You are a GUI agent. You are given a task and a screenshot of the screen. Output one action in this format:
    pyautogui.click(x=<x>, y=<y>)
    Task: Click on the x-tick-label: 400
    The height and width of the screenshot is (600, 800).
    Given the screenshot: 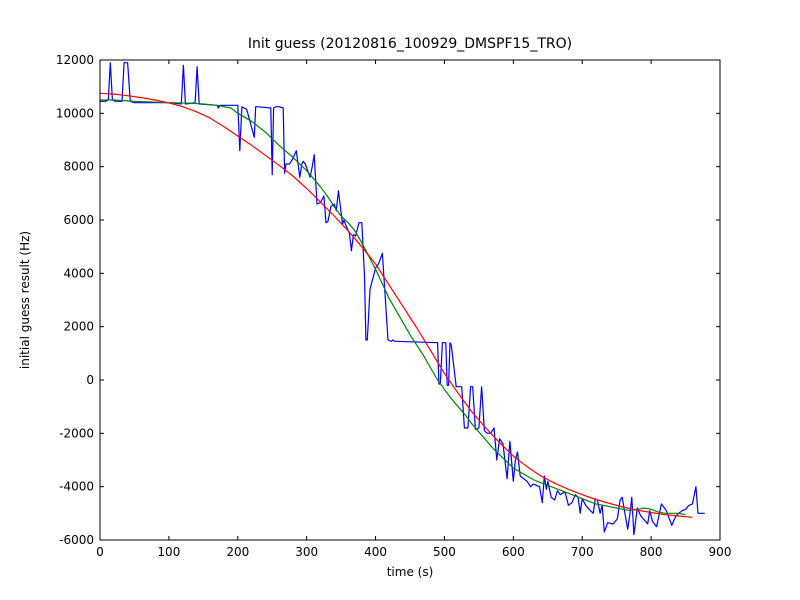 What is the action you would take?
    pyautogui.click(x=375, y=552)
    